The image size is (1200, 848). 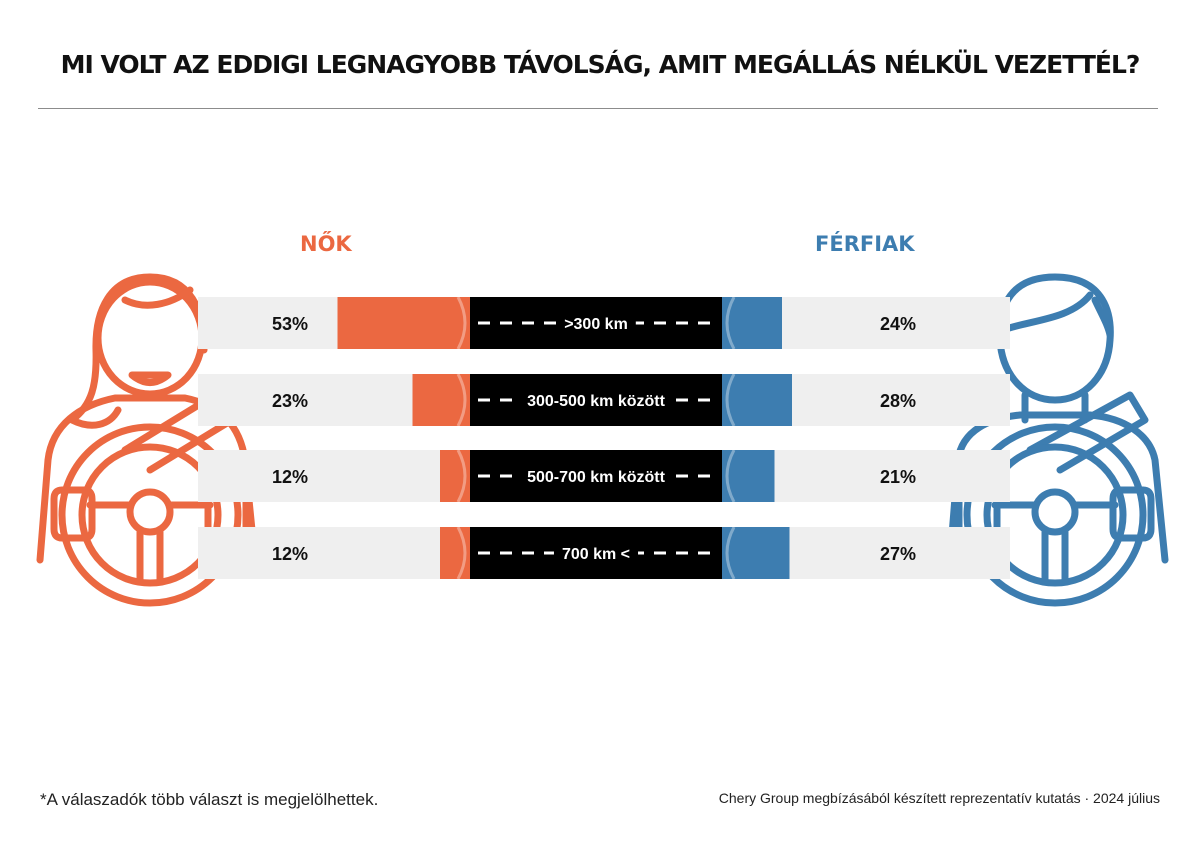 I want to click on value-label-men: 28%, so click(x=898, y=401).